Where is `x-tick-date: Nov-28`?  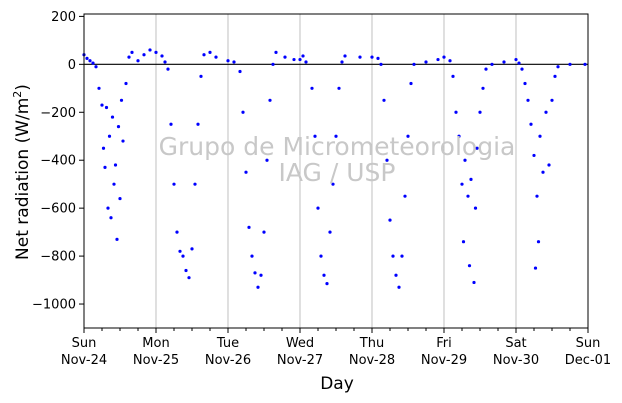
x-tick-date: Nov-28 is located at coordinates (372, 360).